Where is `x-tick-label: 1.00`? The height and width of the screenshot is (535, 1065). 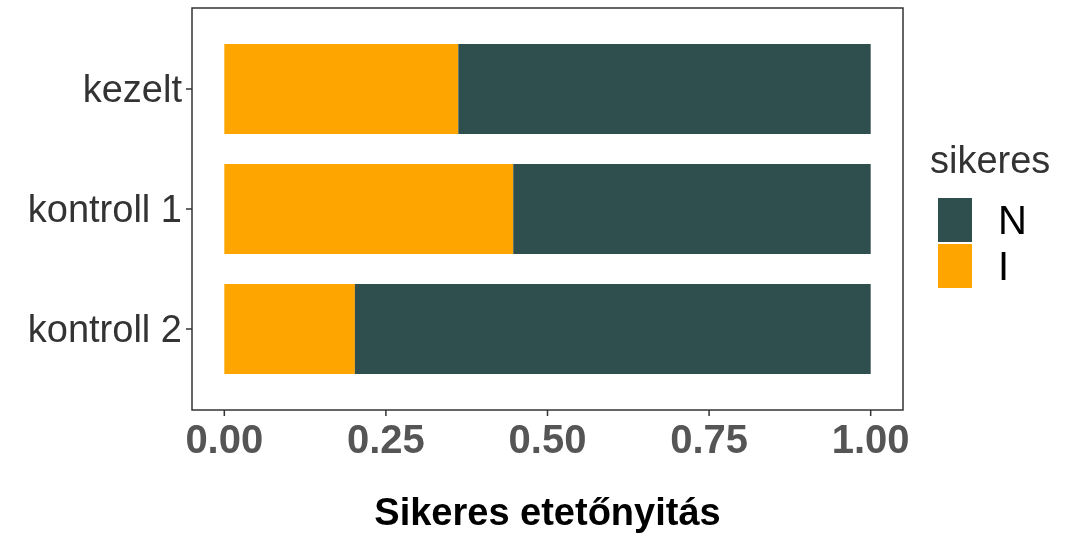
x-tick-label: 1.00 is located at coordinates (870, 439).